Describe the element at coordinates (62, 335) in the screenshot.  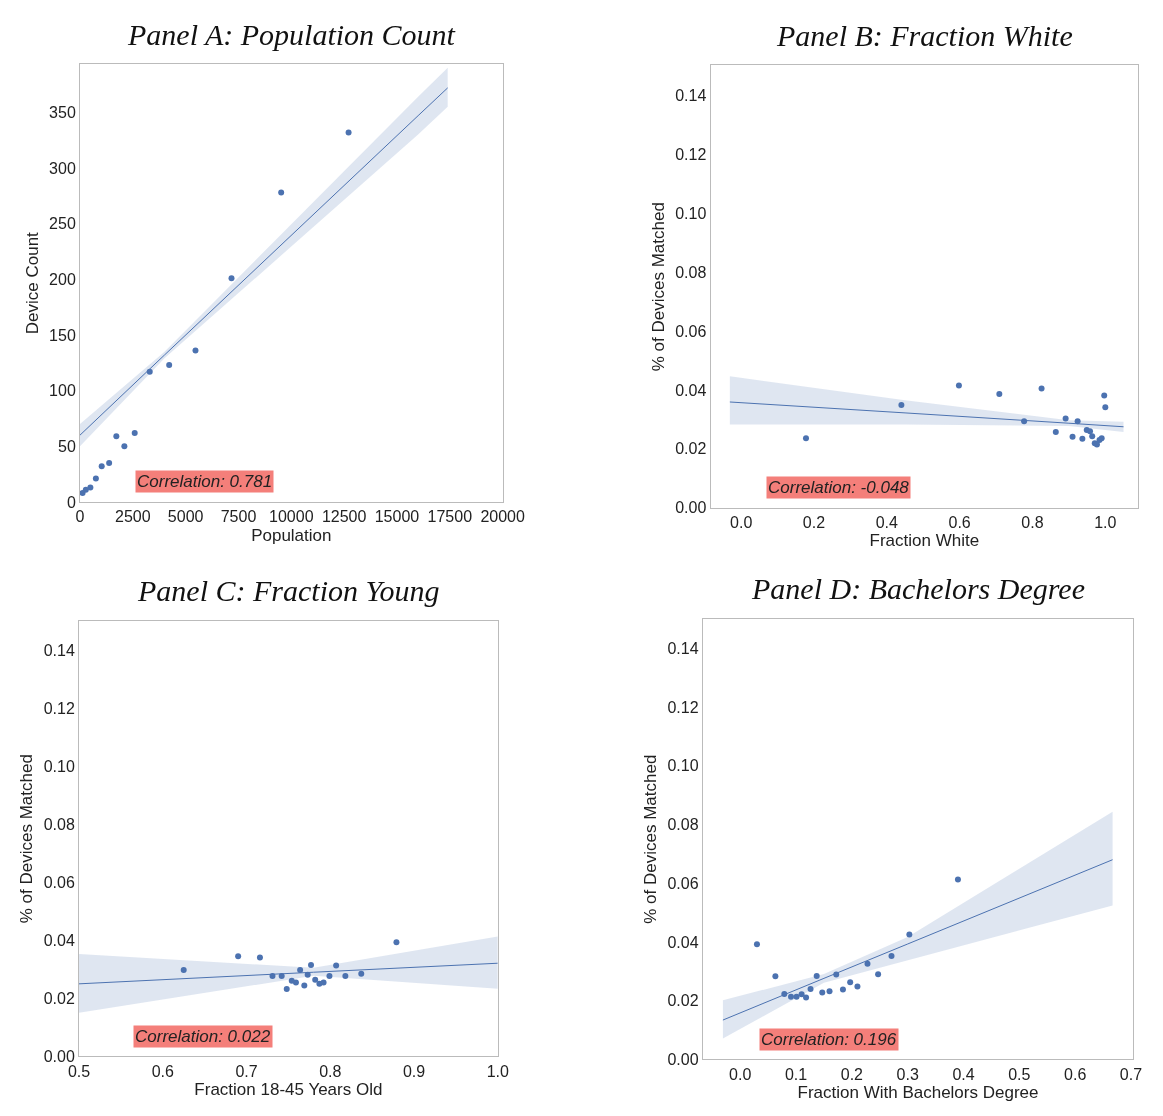
I see `y-tick-label: 150` at that location.